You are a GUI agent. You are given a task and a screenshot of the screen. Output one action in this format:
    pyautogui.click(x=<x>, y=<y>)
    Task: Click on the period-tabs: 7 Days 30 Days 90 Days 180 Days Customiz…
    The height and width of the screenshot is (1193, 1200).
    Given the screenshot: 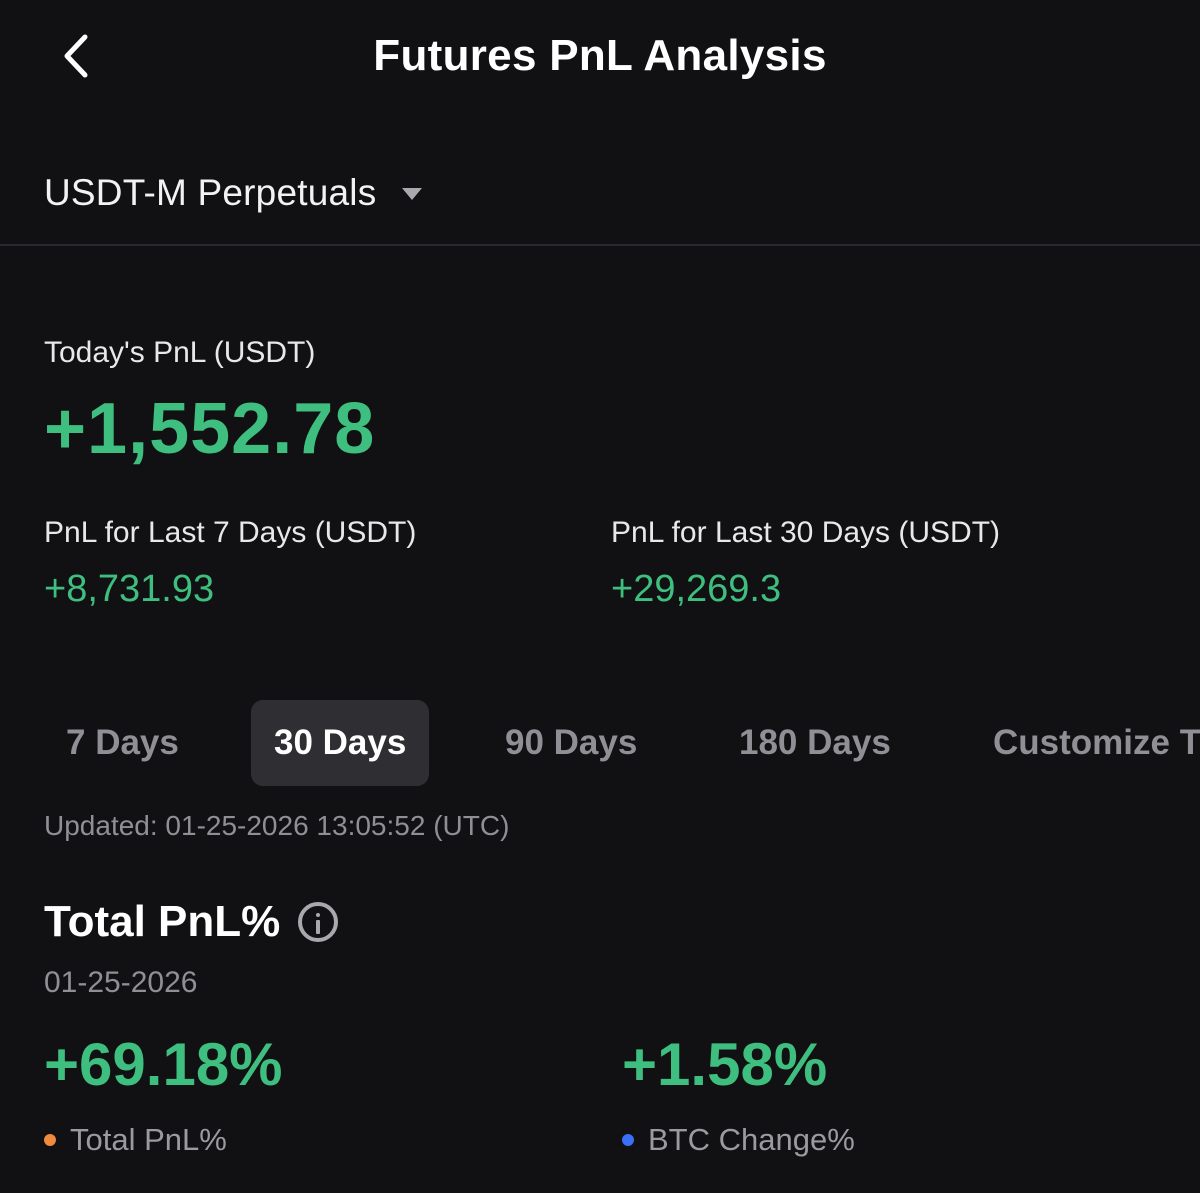 What is the action you would take?
    pyautogui.click(x=622, y=744)
    